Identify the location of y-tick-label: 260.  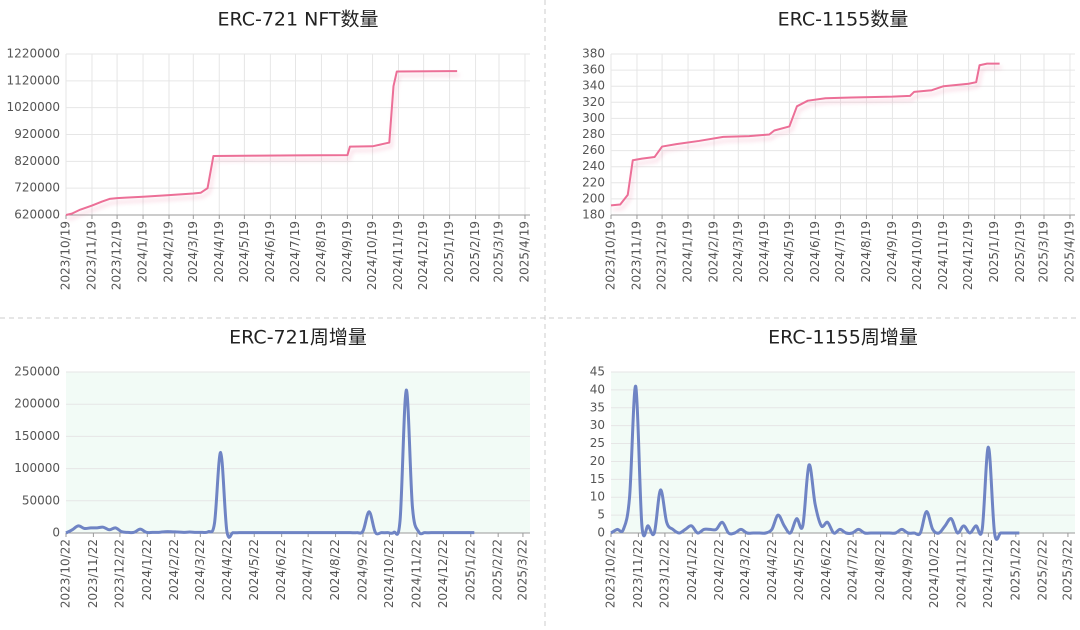
(593, 150).